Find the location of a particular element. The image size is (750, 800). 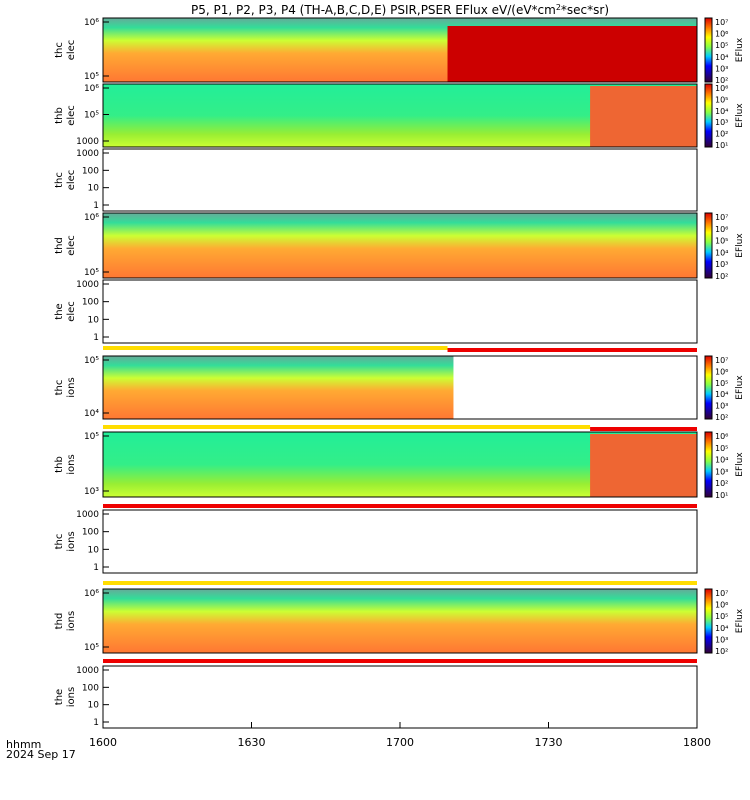

date-label: 2024 Sep 17 is located at coordinates (41, 754).